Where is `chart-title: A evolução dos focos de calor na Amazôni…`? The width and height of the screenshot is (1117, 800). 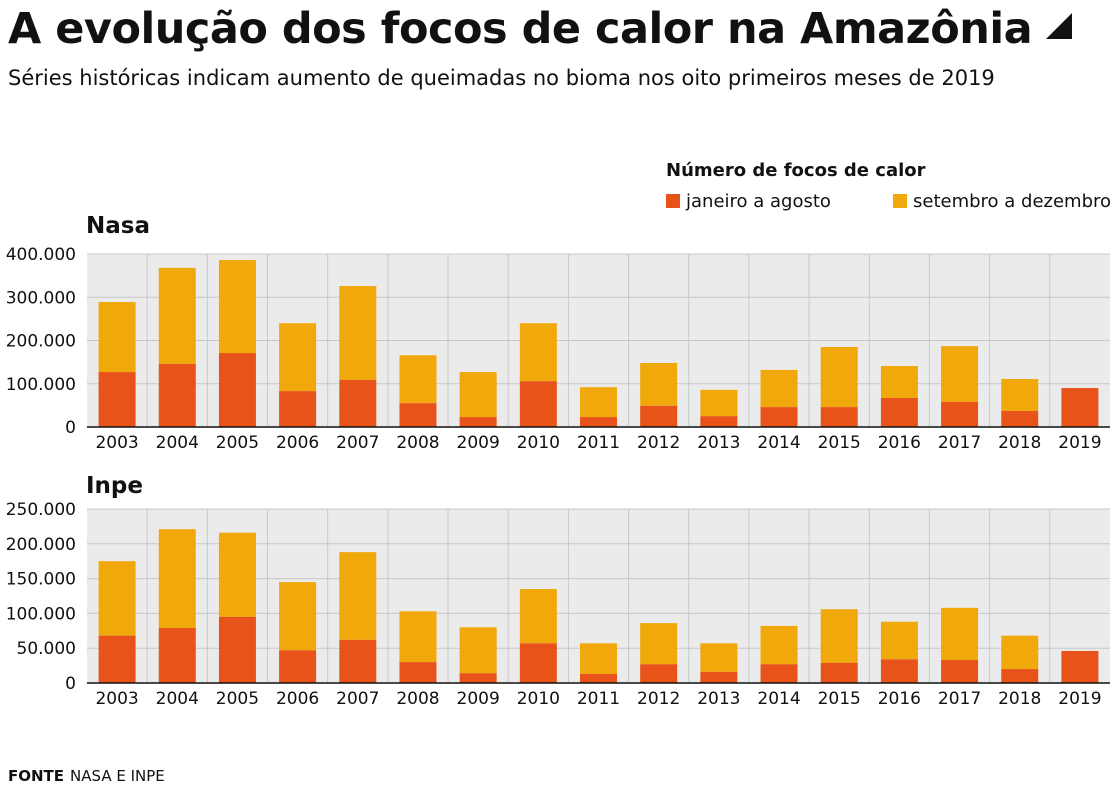
chart-title: A evolução dos focos de calor na Amazôni… is located at coordinates (540, 29).